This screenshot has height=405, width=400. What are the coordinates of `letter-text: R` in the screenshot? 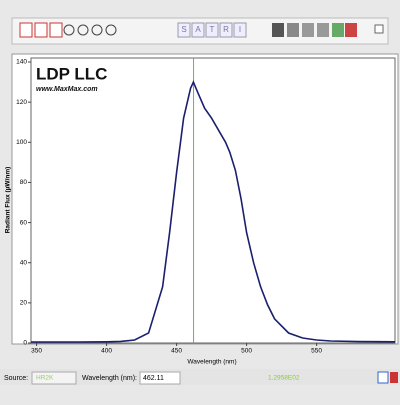 It's located at (226, 29).